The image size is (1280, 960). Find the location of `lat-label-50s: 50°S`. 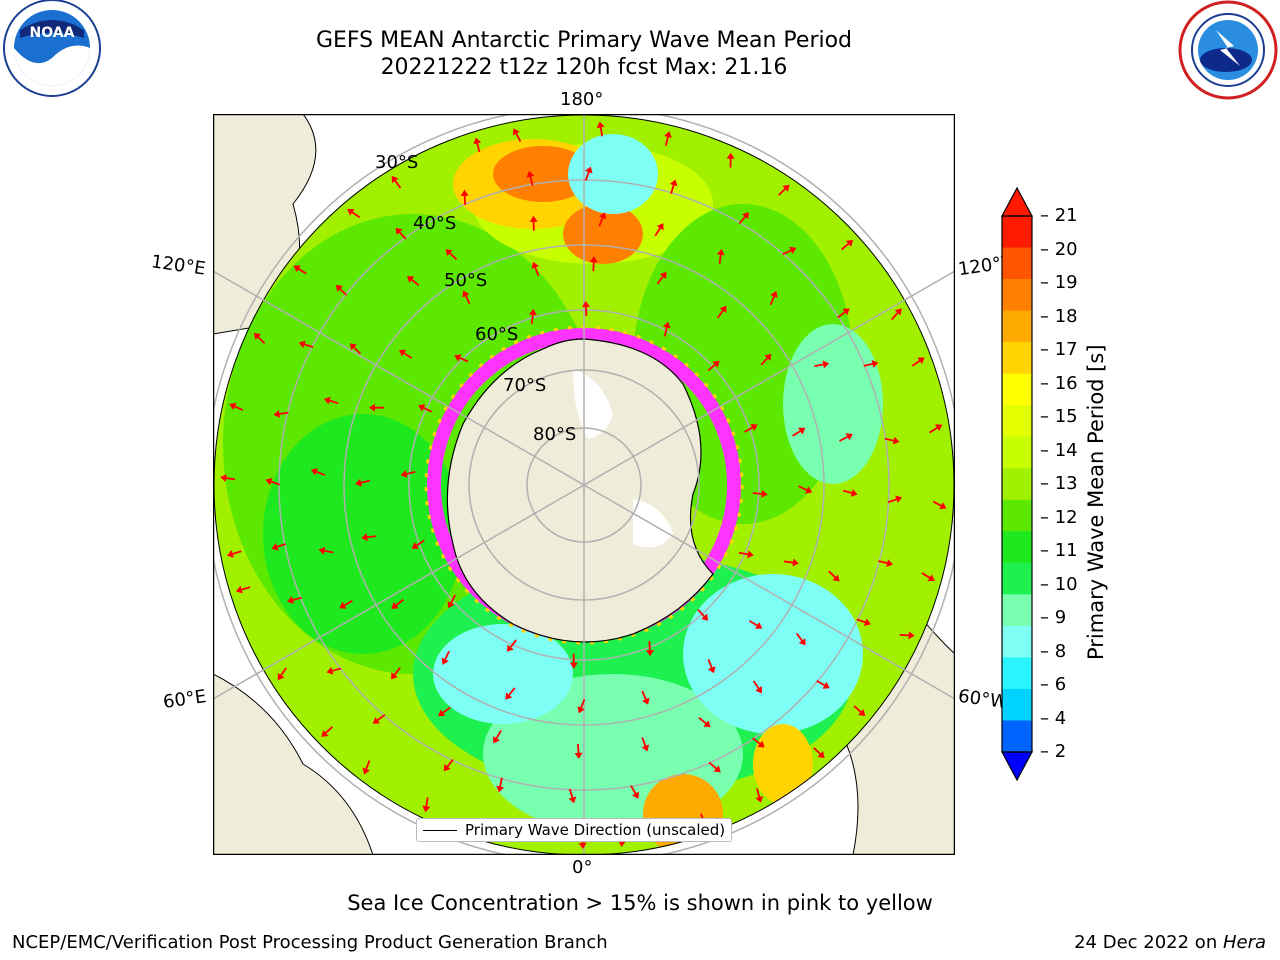

lat-label-50s: 50°S is located at coordinates (466, 280).